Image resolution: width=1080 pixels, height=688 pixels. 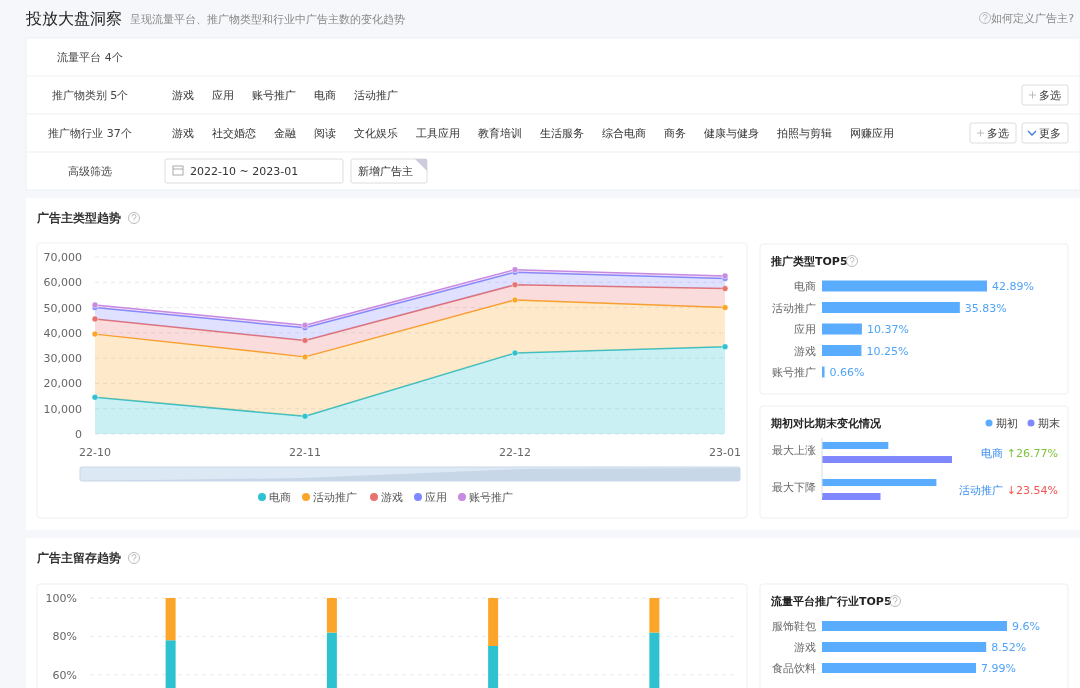 What do you see at coordinates (731, 133) in the screenshot?
I see `text: 健康与健身` at bounding box center [731, 133].